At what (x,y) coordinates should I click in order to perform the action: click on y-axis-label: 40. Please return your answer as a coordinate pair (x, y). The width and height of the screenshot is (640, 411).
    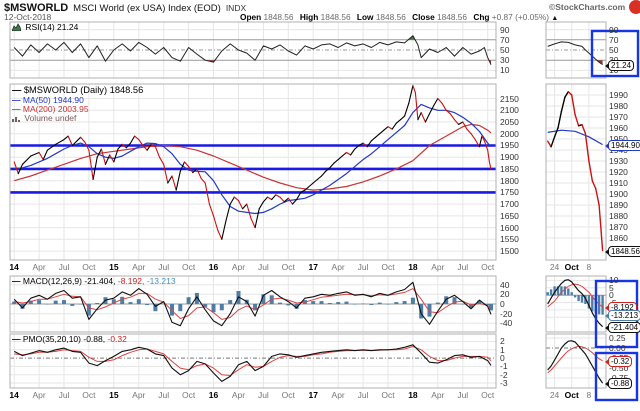
    Looking at the image, I should click on (505, 284).